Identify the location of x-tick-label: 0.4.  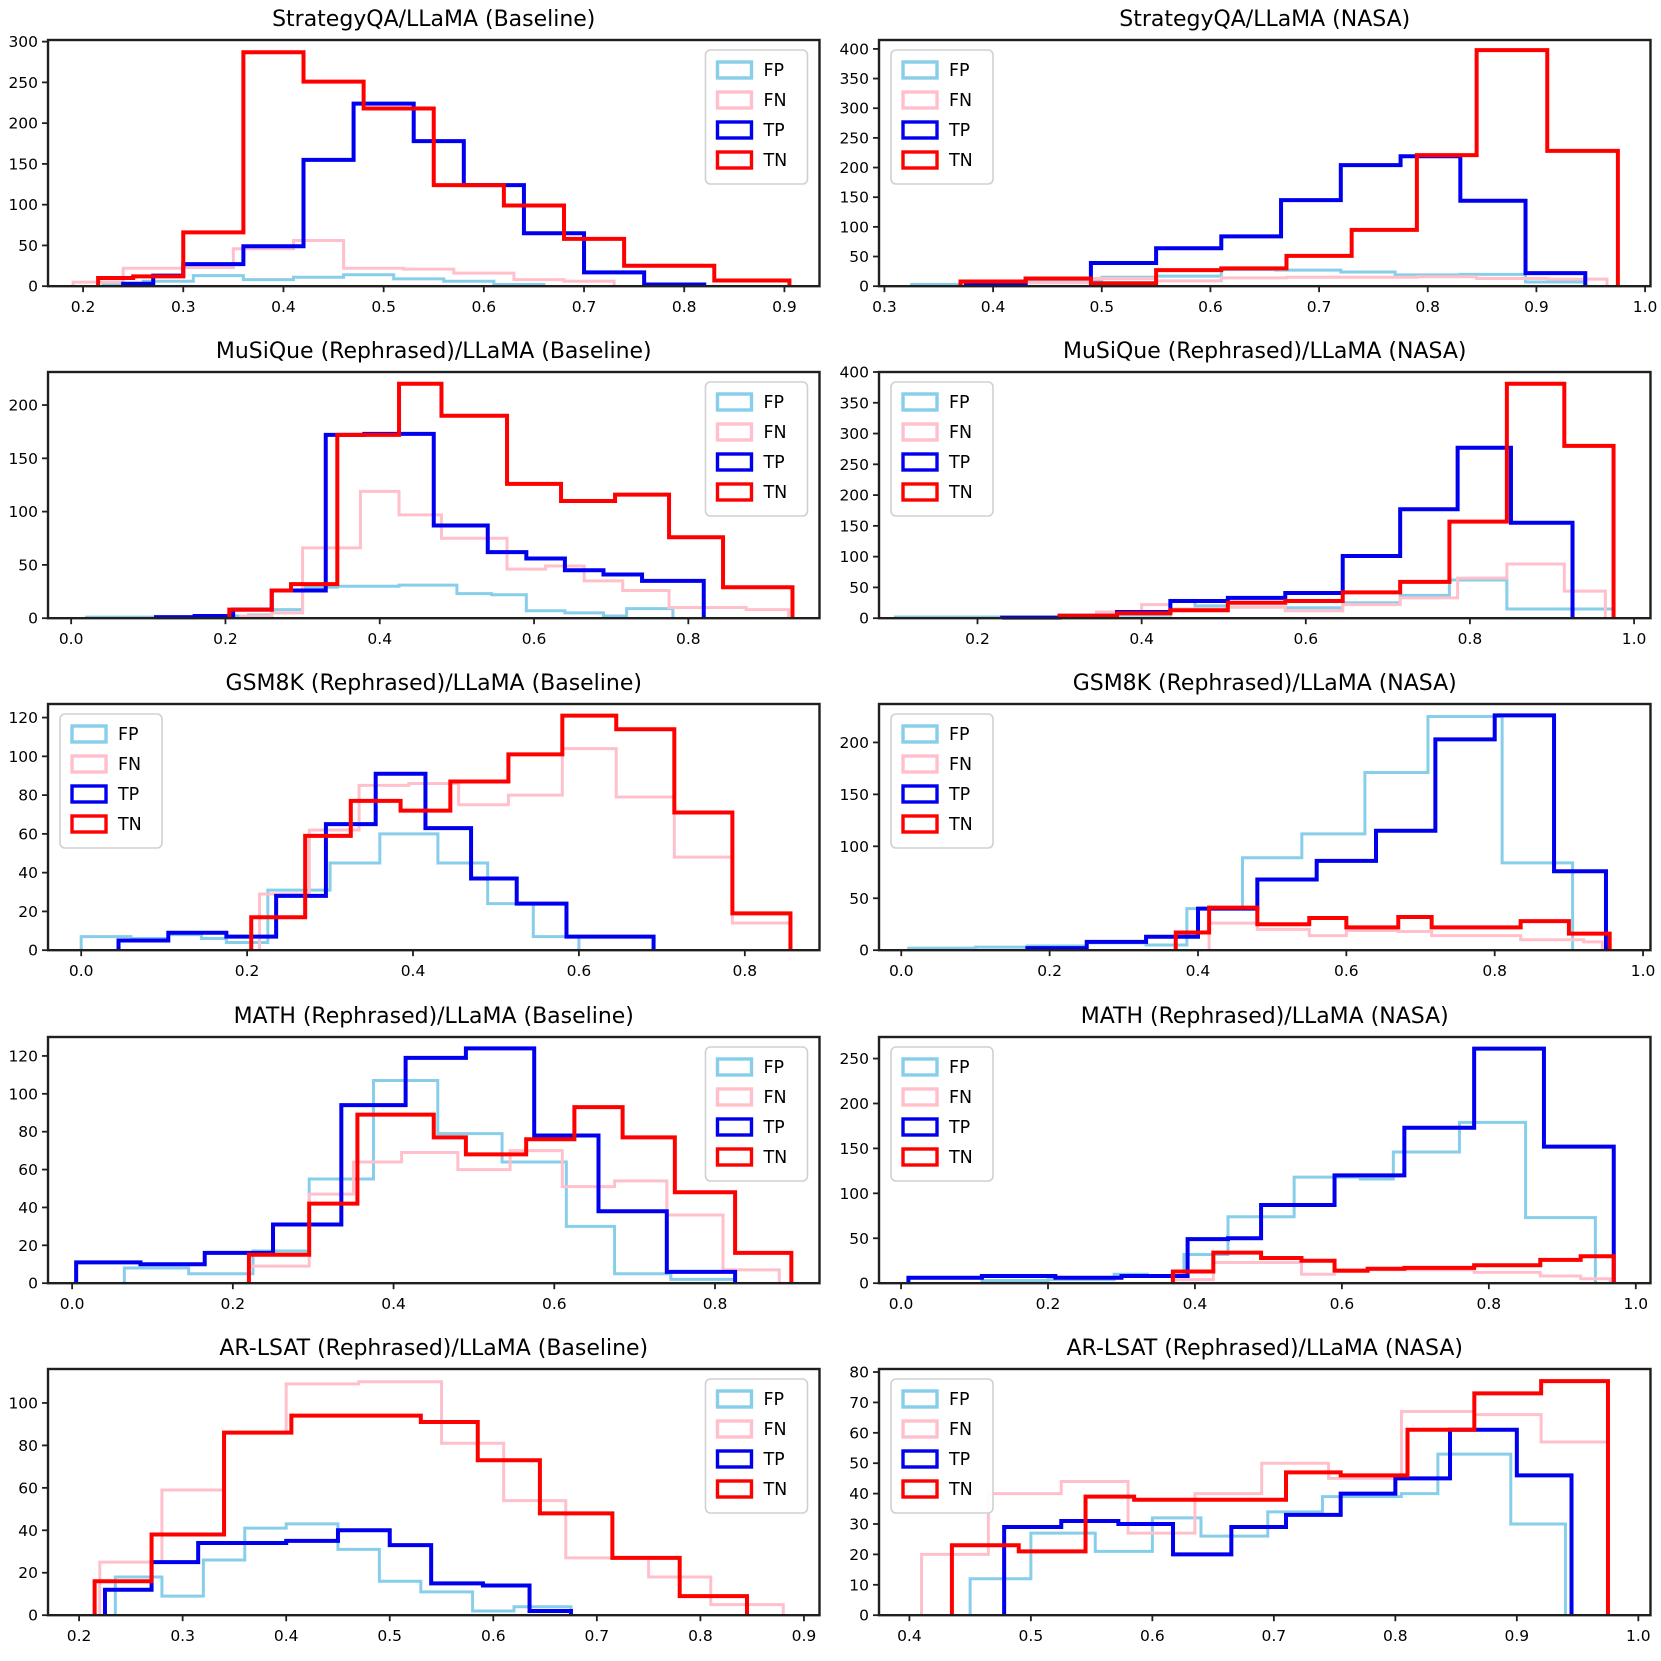
(909, 1636).